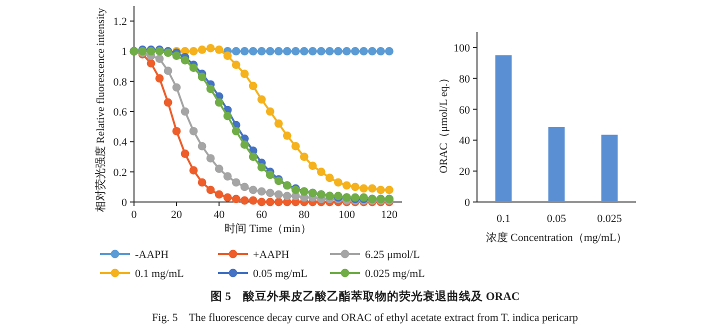 The height and width of the screenshot is (336, 719). Describe the element at coordinates (100, 109) in the screenshot. I see `y-axis-title: 相对荧光强度 Relative fluorescence intensity` at that location.